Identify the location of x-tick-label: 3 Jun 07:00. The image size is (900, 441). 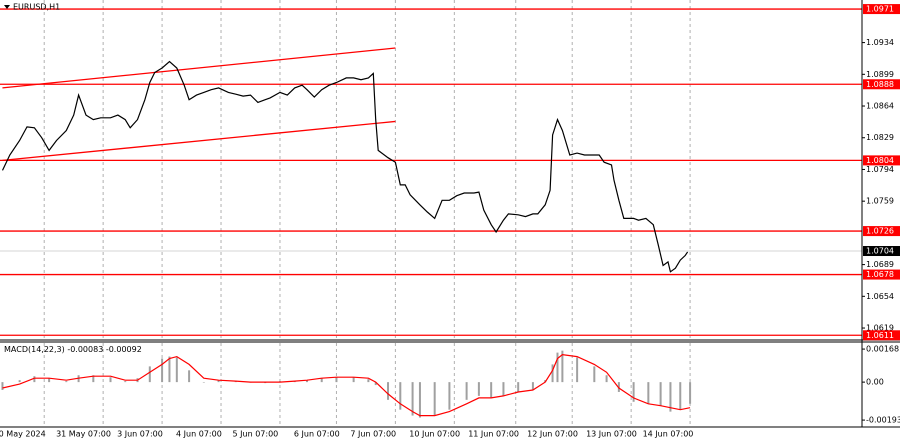
(140, 434).